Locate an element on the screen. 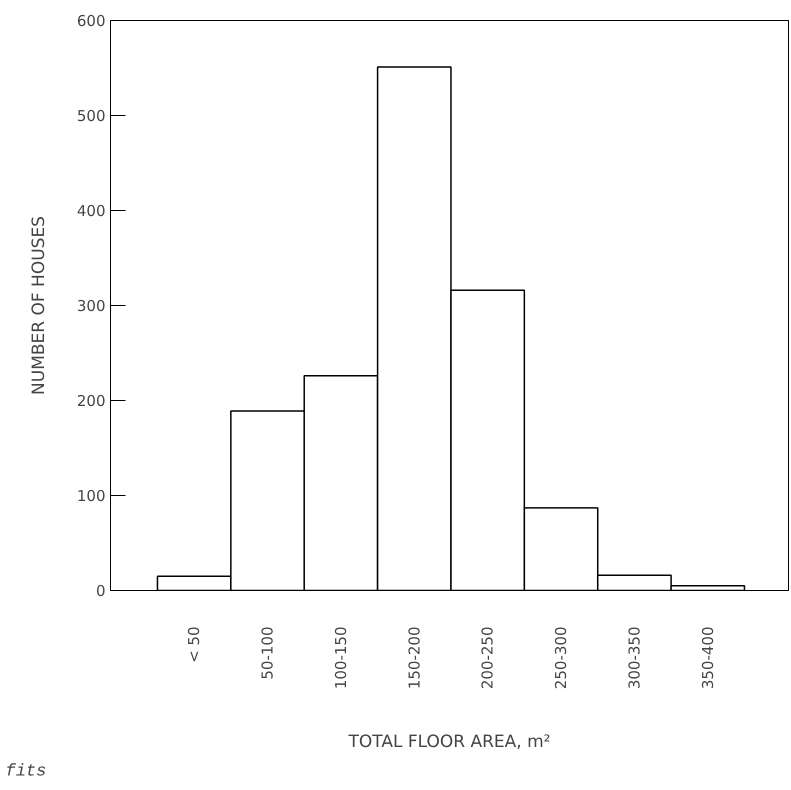 This screenshot has height=790, width=791. x-tick-label: 250-300 is located at coordinates (561, 658).